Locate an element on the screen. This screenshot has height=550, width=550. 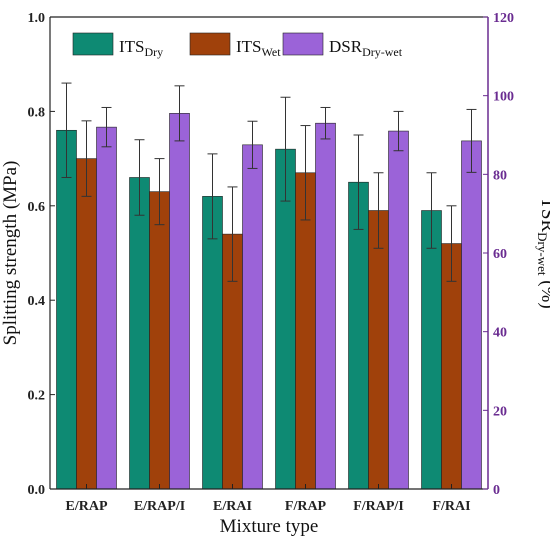
x-tick-label: F/RAP/I is located at coordinates (378, 506).